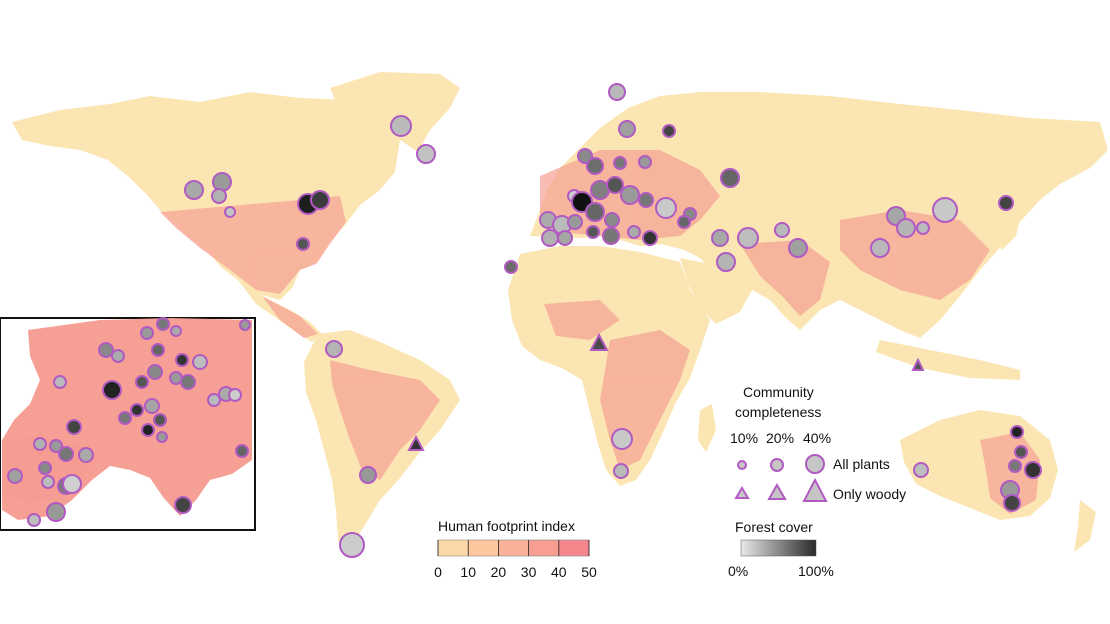 The image size is (1110, 624). What do you see at coordinates (815, 489) in the screenshot?
I see `legend-triangle-large` at bounding box center [815, 489].